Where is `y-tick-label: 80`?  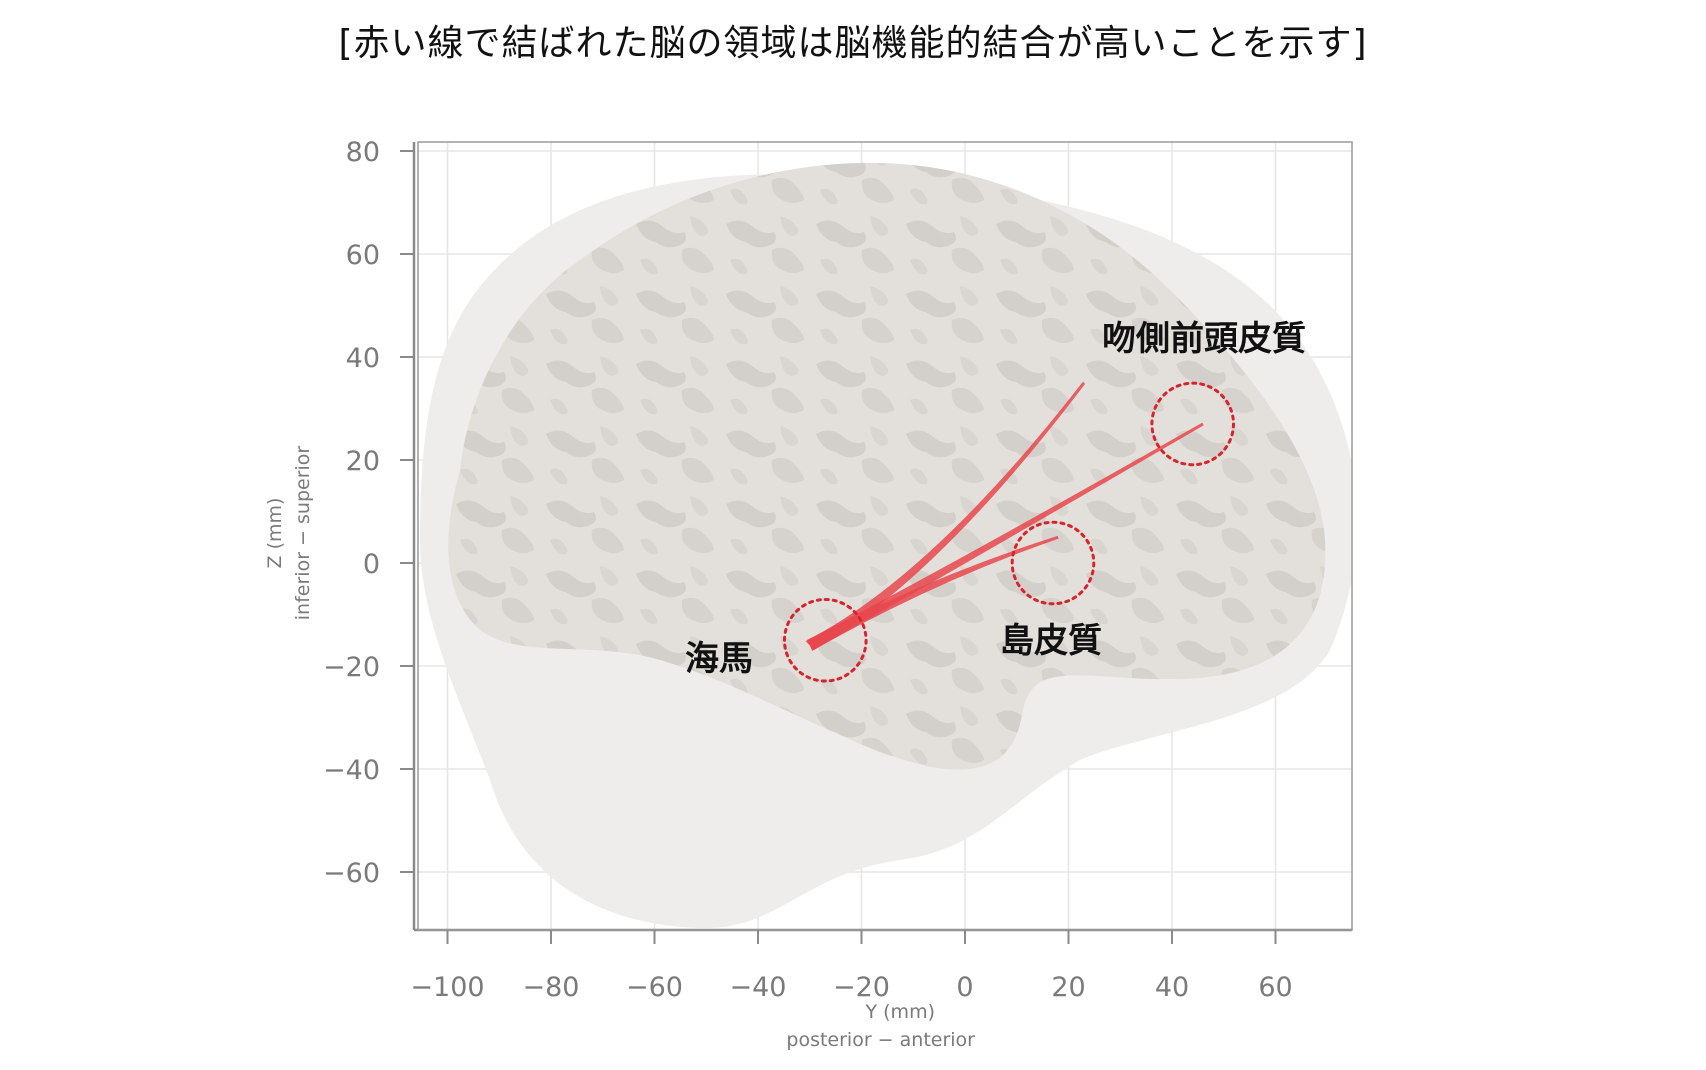
y-tick-label: 80 is located at coordinates (363, 152).